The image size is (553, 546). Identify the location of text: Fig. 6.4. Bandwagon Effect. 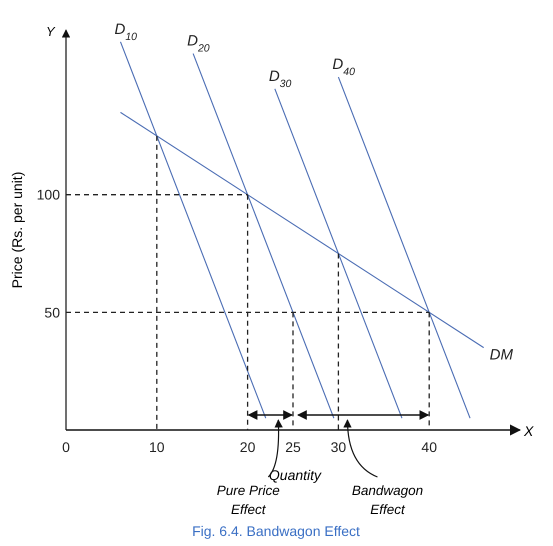
(276, 531).